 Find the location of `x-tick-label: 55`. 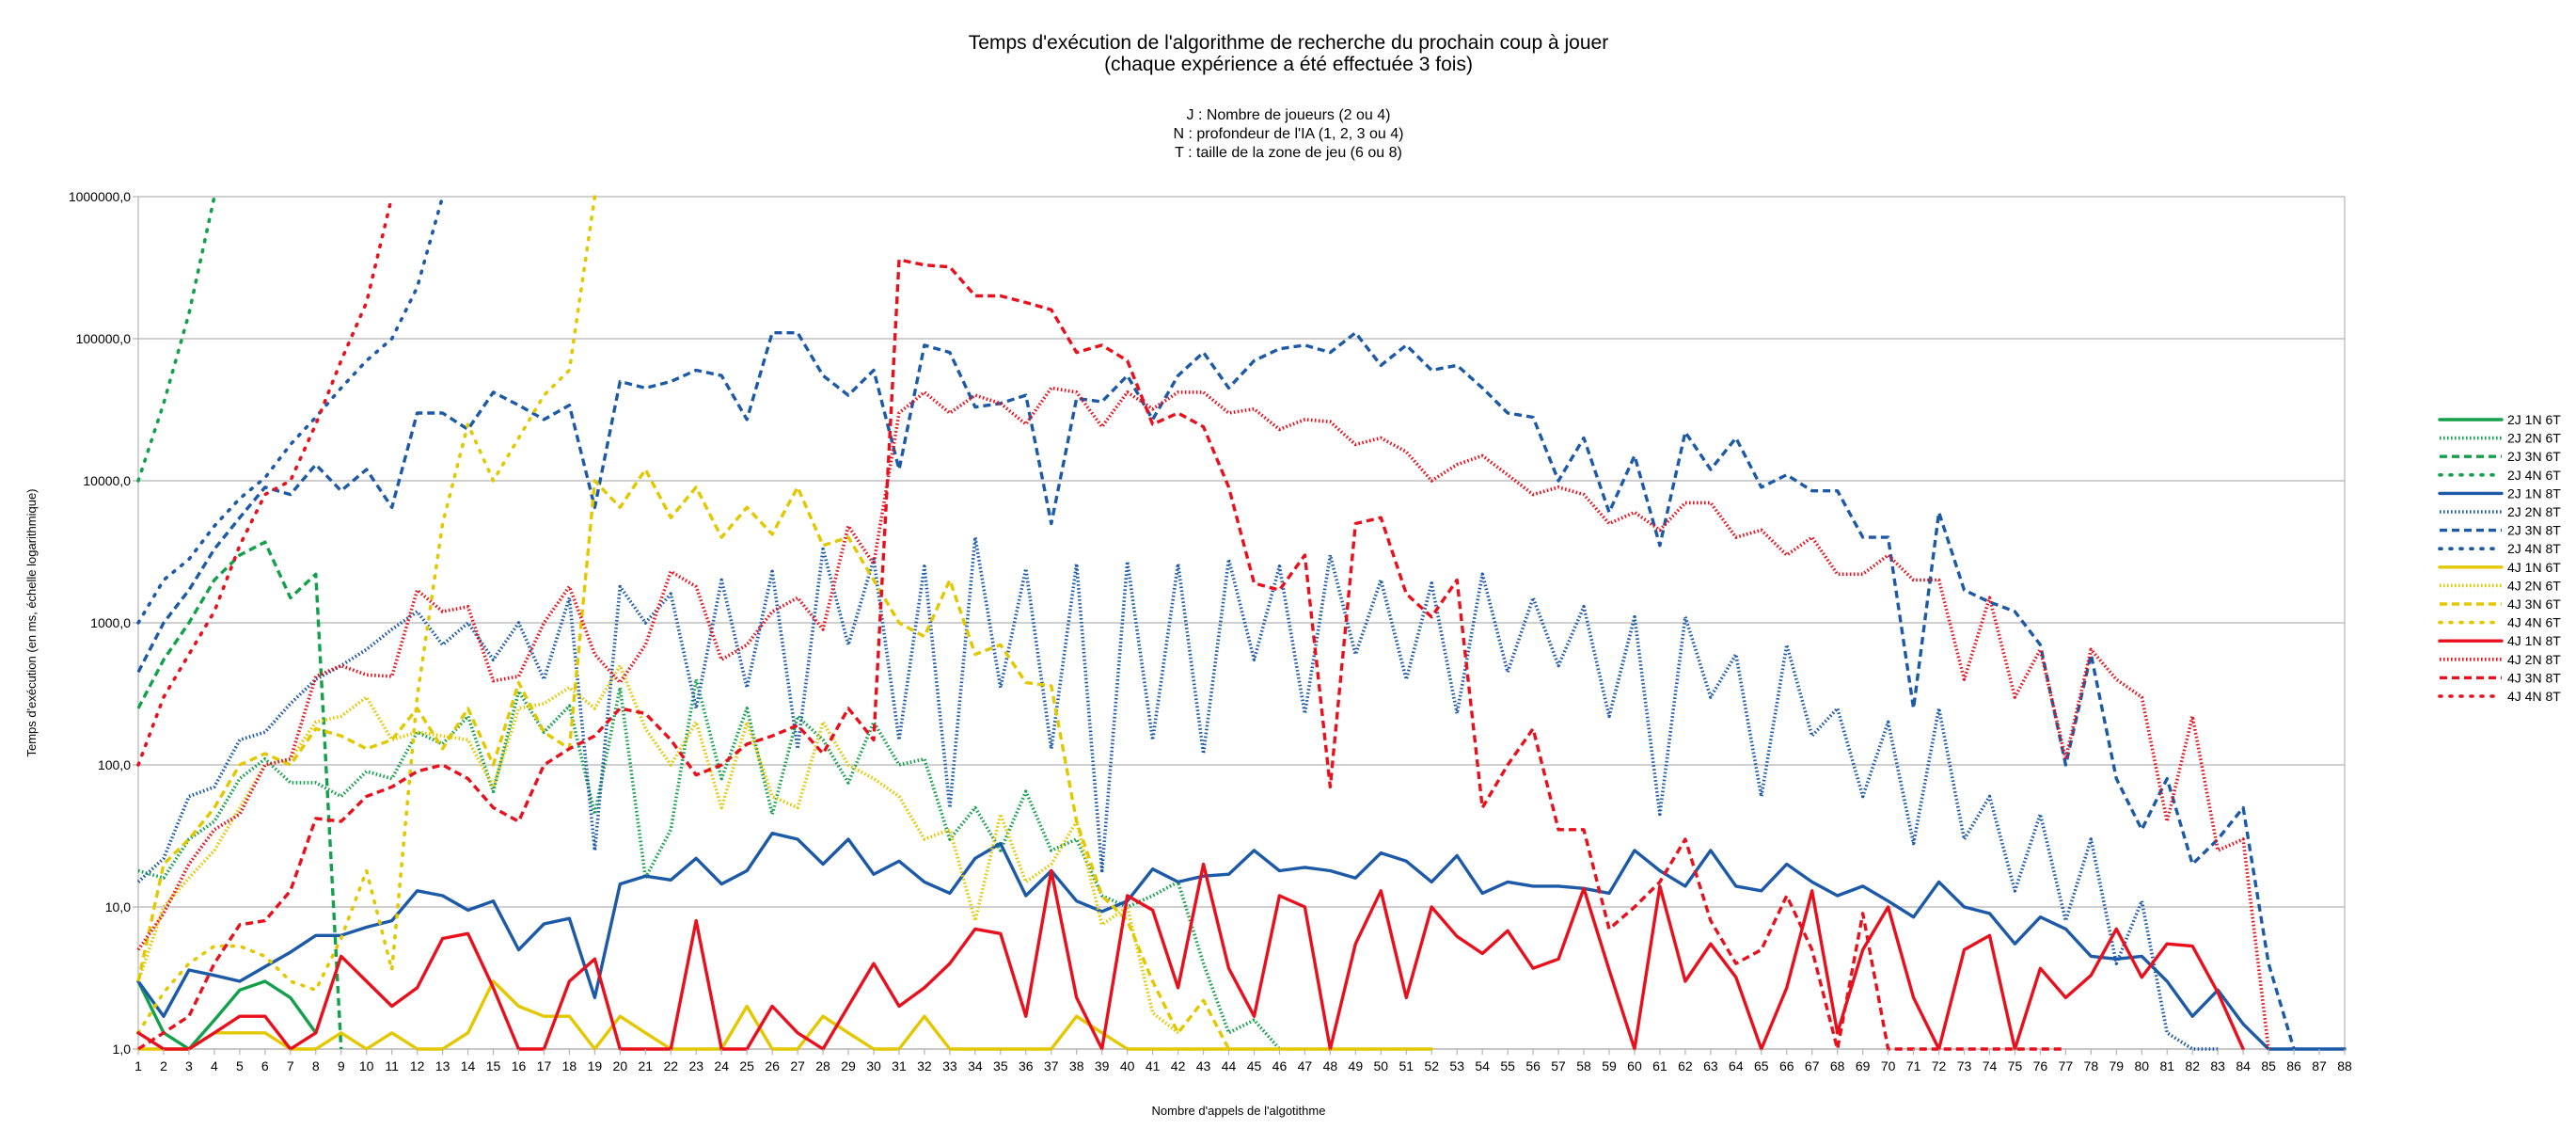

x-tick-label: 55 is located at coordinates (1507, 1065).